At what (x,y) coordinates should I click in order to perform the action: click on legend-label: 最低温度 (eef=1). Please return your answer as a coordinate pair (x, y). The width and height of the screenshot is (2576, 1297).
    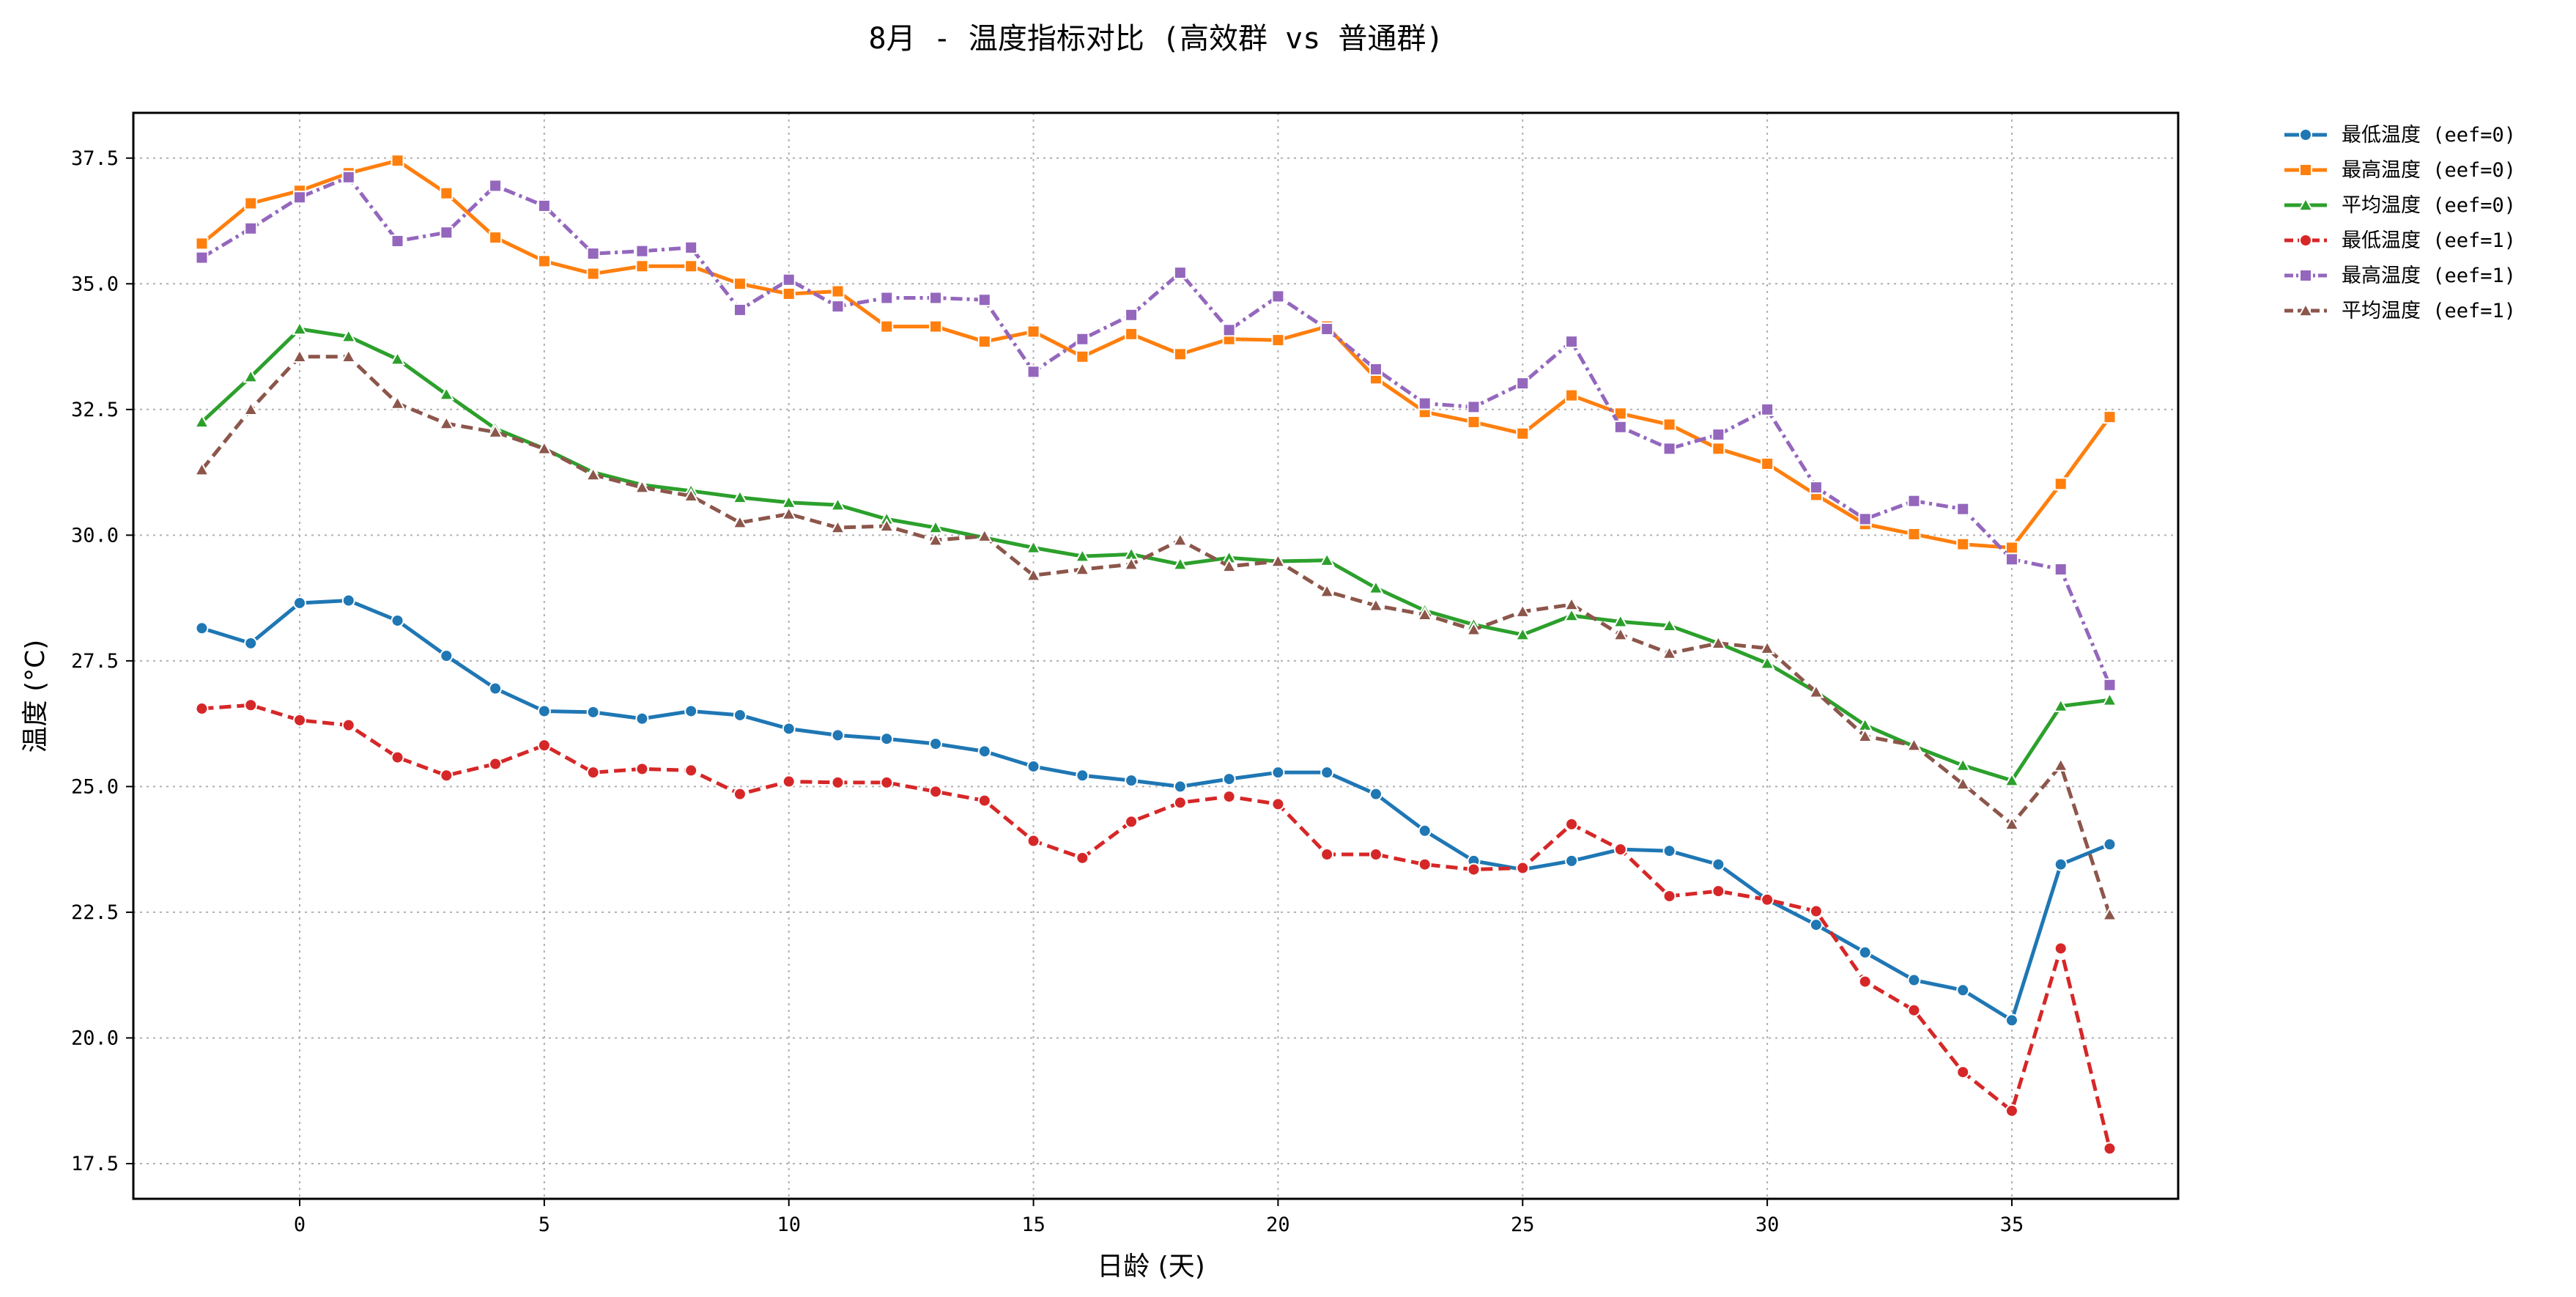
    Looking at the image, I should click on (2429, 241).